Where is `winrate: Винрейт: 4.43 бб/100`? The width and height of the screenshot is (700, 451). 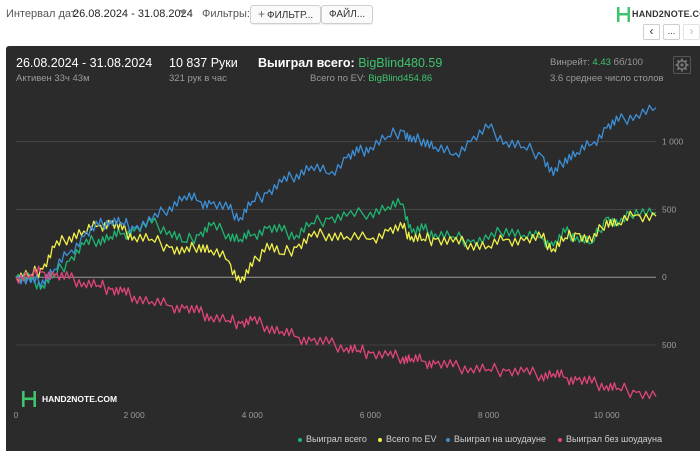 winrate: Винрейт: 4.43 бб/100 is located at coordinates (596, 62).